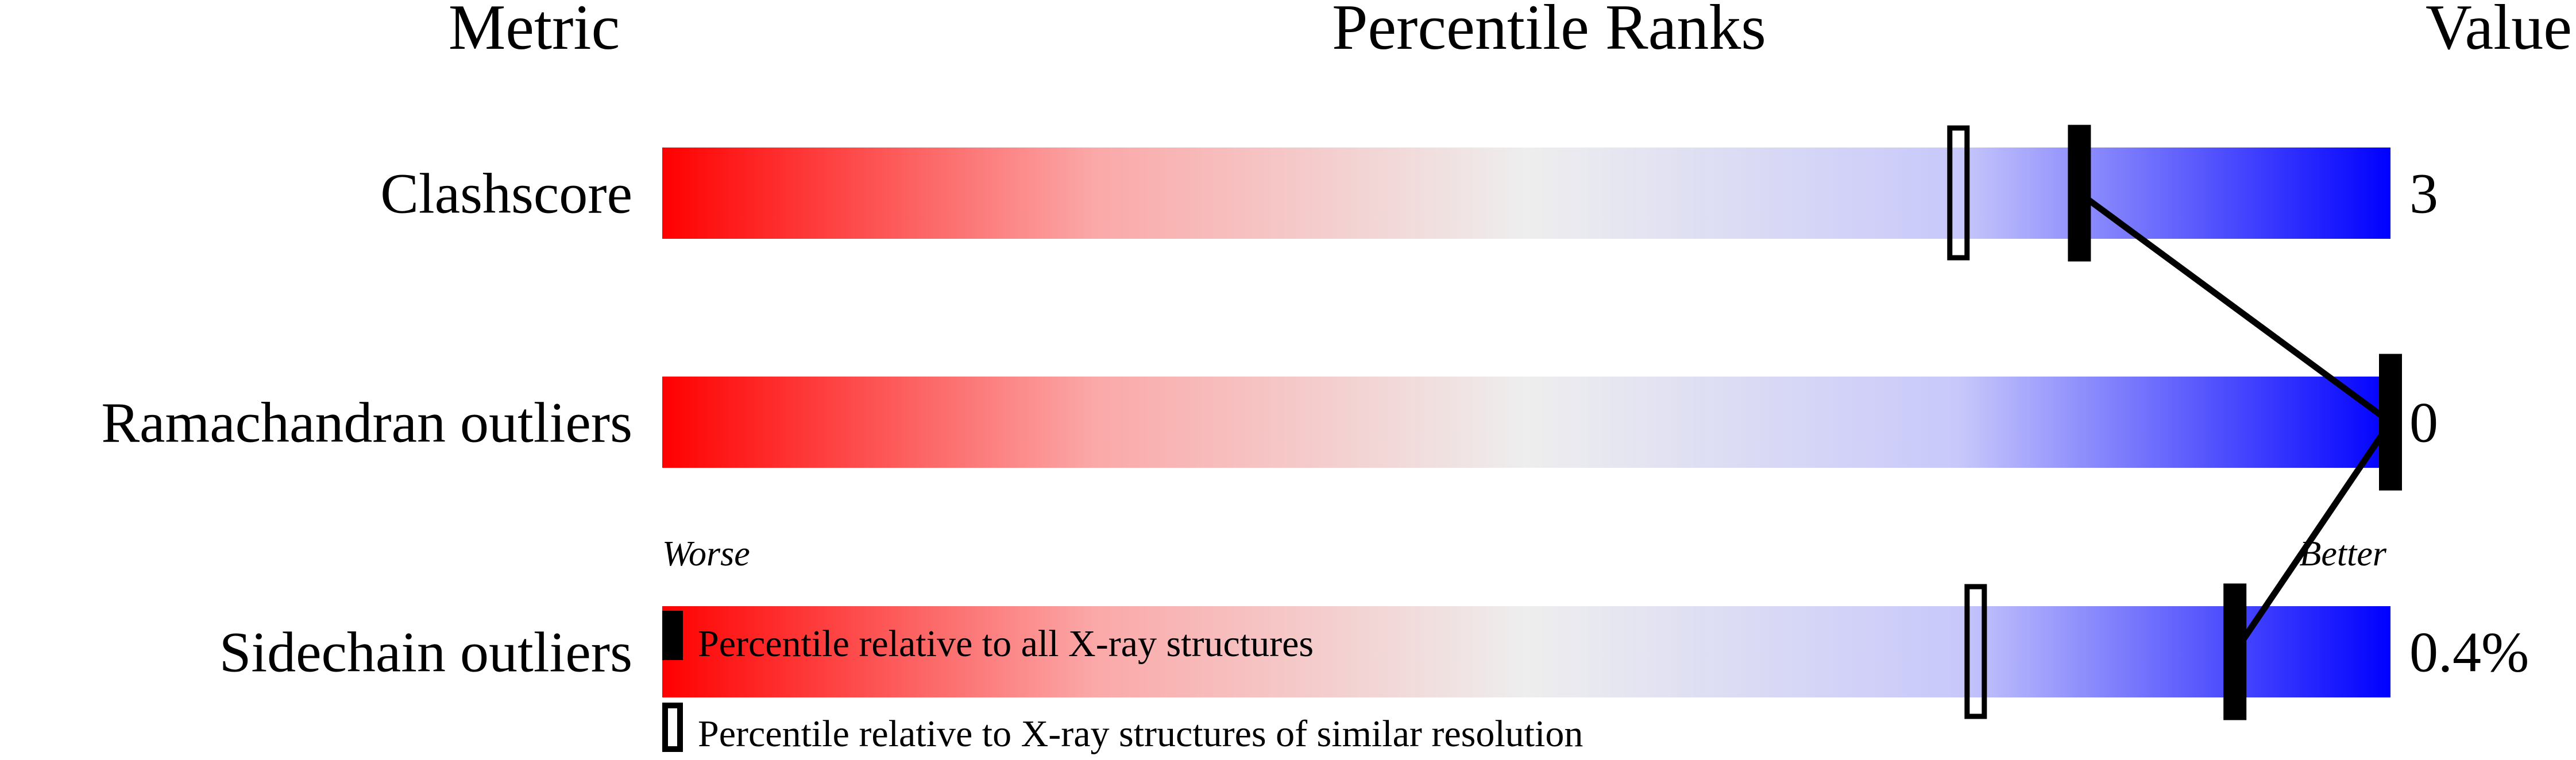 The width and height of the screenshot is (2576, 760). What do you see at coordinates (2423, 423) in the screenshot?
I see `metric-value: 0` at bounding box center [2423, 423].